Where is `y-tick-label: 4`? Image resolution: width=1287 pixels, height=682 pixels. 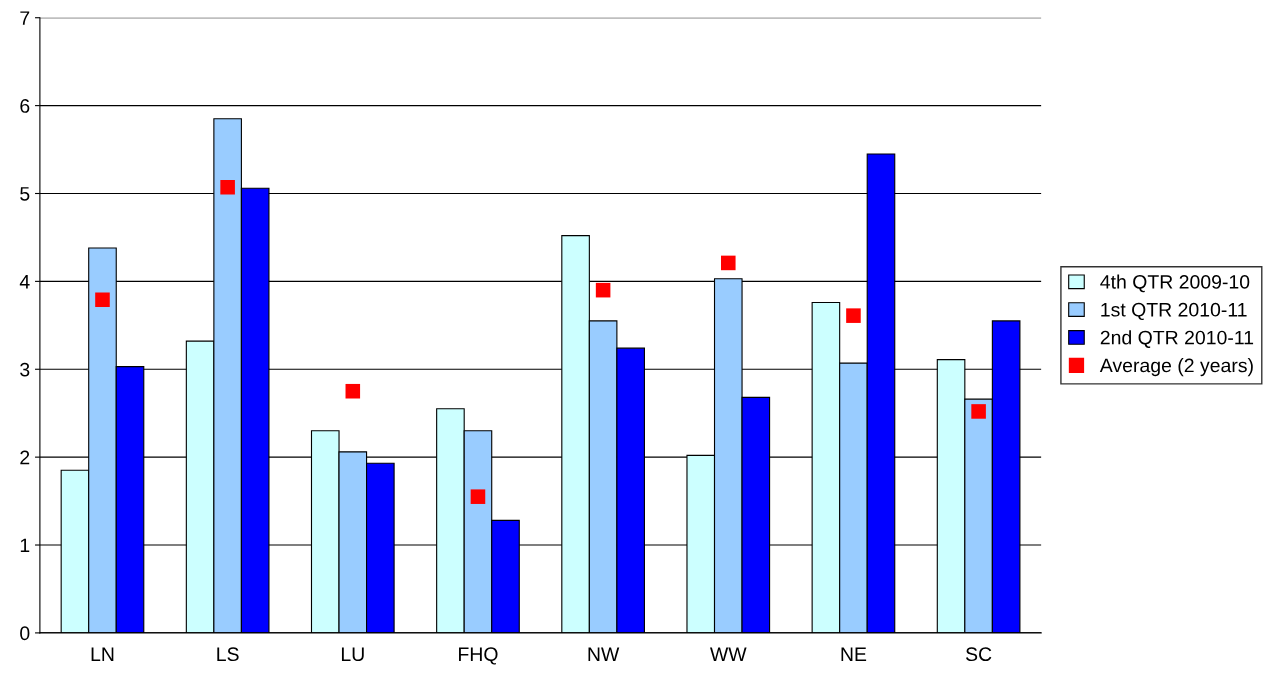
y-tick-label: 4 is located at coordinates (24, 282).